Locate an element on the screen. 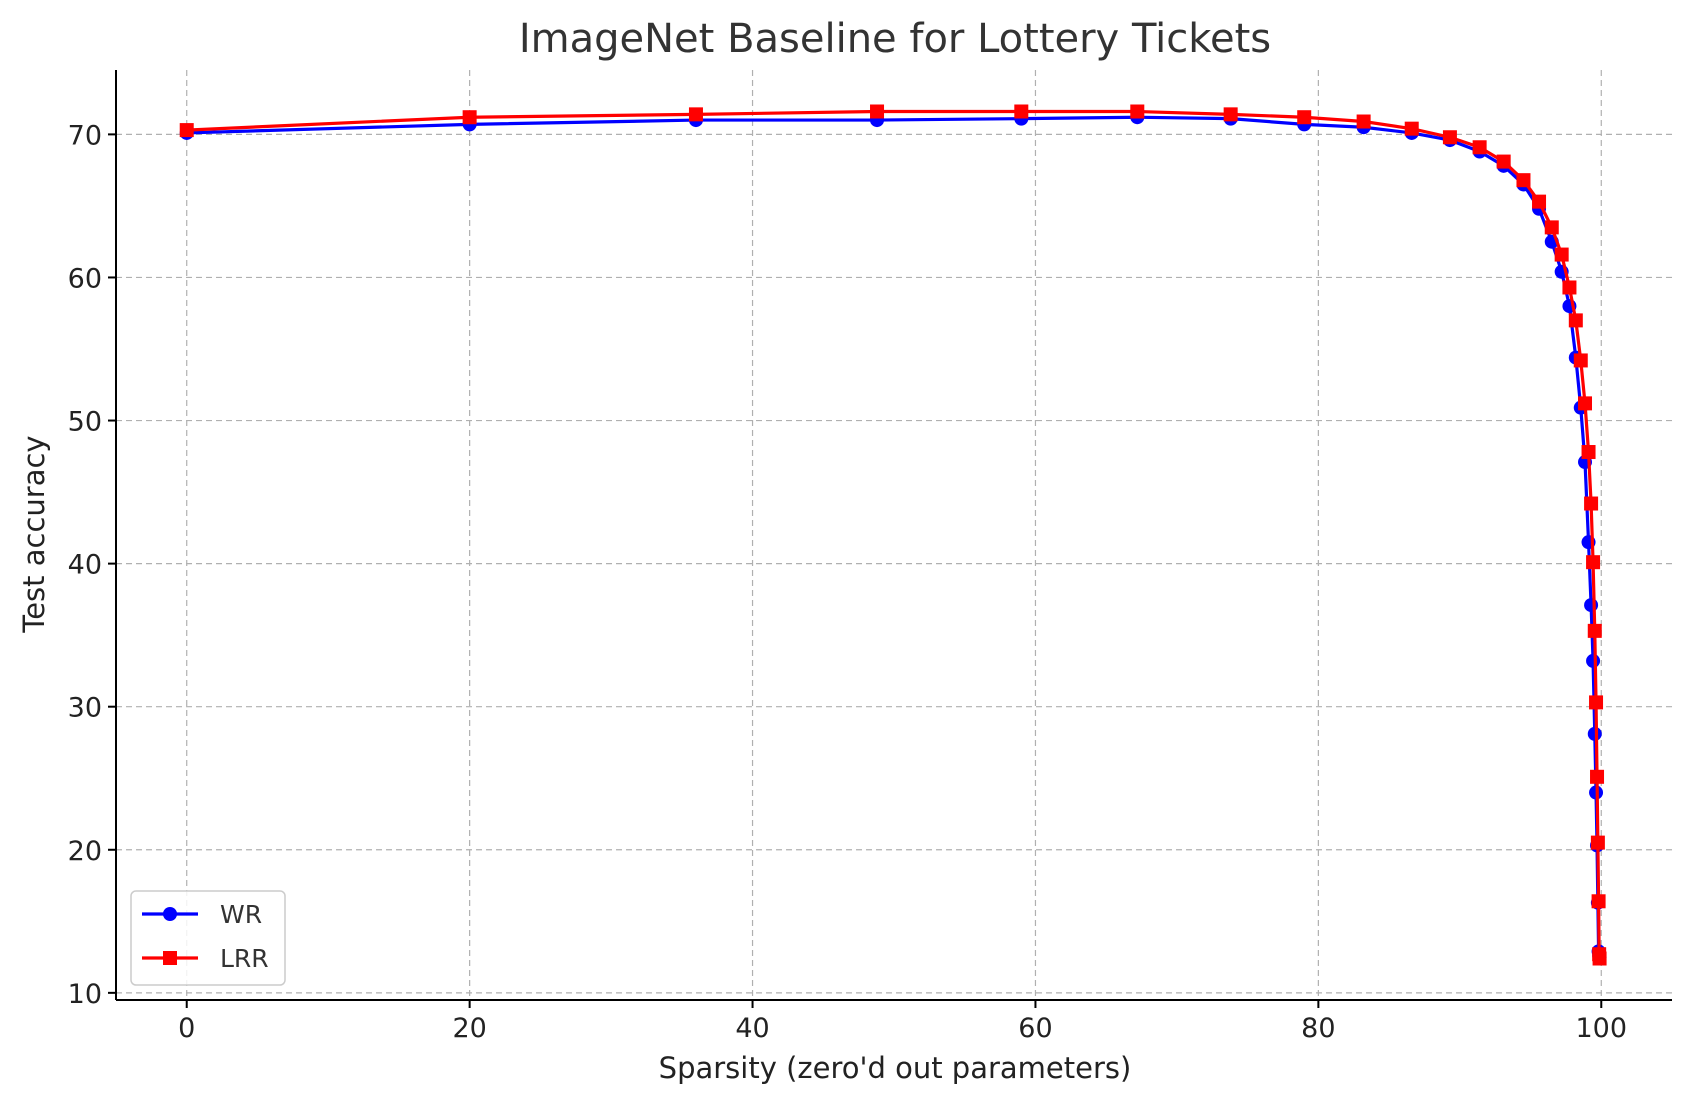 This screenshot has width=1686, height=1101. x-tick-label: 0 is located at coordinates (186, 1028).